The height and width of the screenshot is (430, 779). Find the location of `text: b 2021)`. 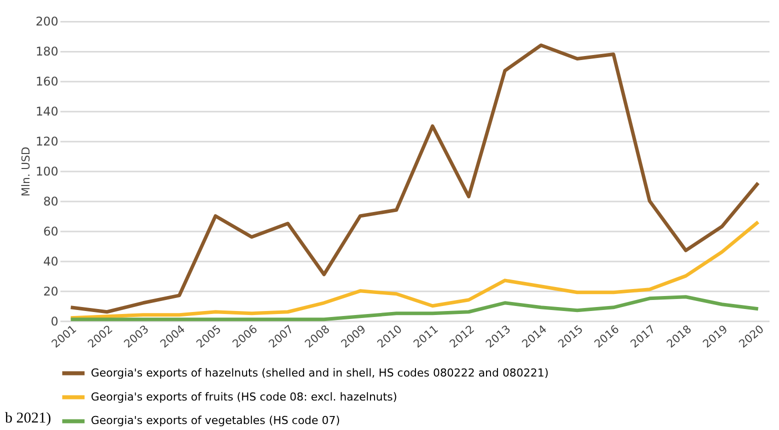

text: b 2021) is located at coordinates (28, 418).